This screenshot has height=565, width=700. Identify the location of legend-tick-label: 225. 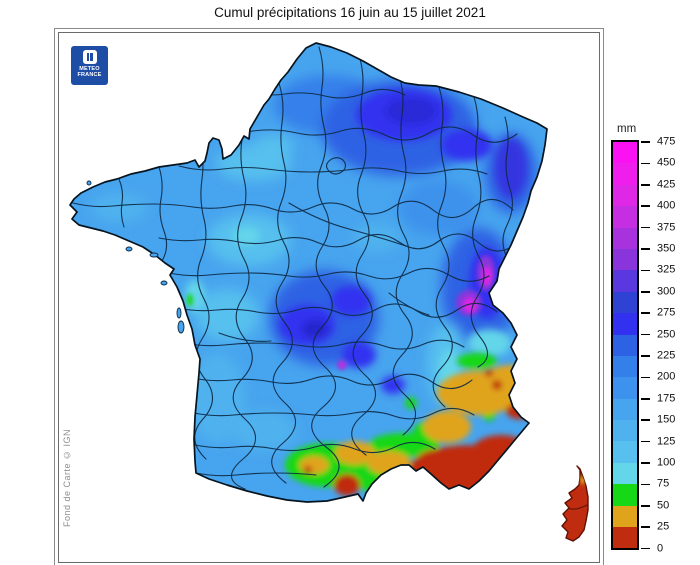
(666, 355).